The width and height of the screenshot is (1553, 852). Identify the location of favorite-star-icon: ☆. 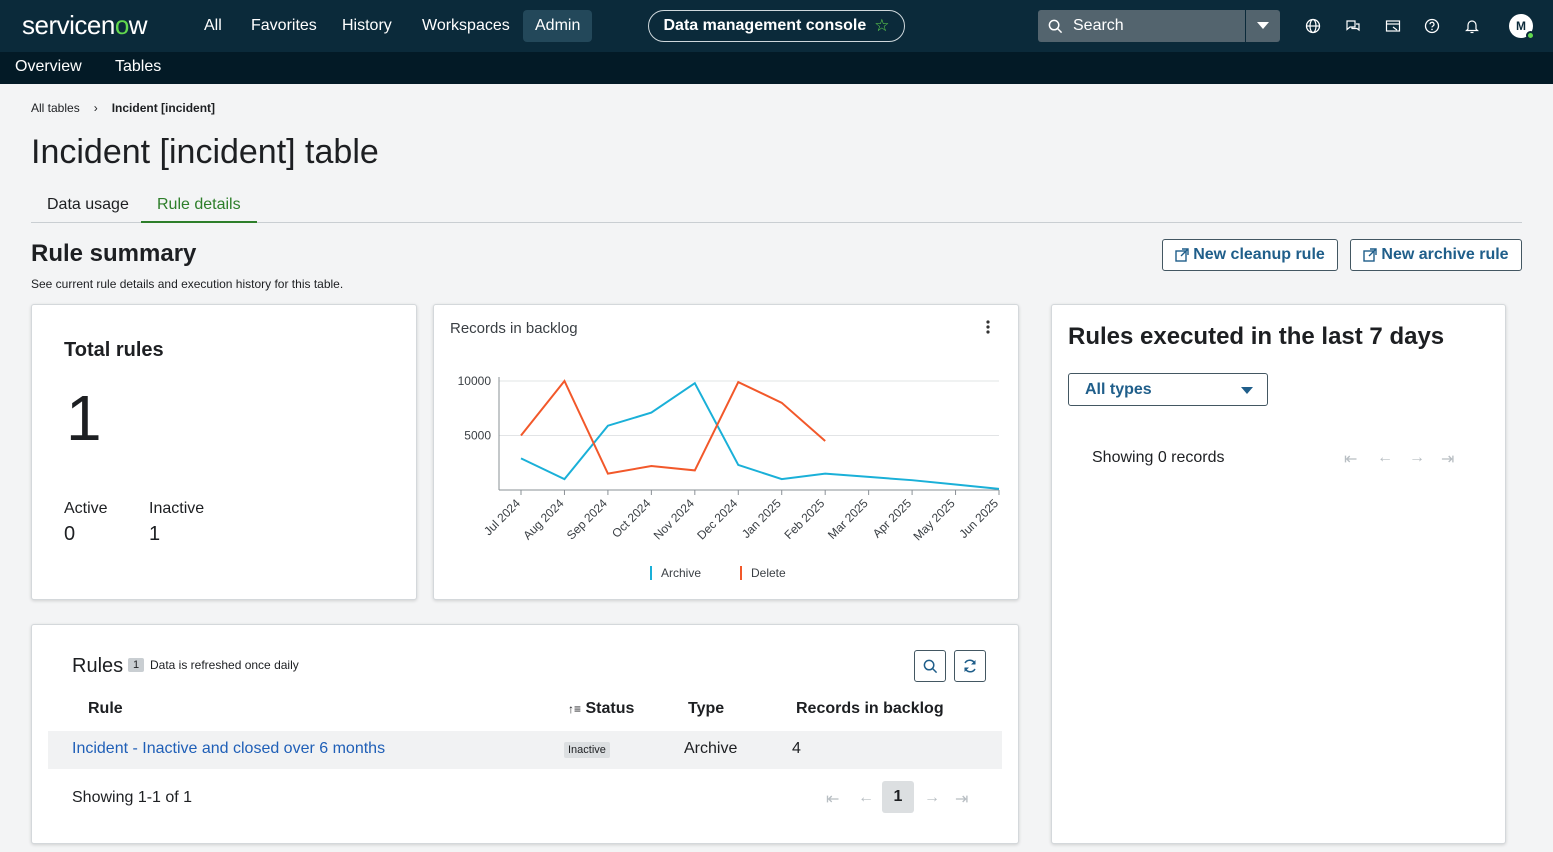
(882, 25).